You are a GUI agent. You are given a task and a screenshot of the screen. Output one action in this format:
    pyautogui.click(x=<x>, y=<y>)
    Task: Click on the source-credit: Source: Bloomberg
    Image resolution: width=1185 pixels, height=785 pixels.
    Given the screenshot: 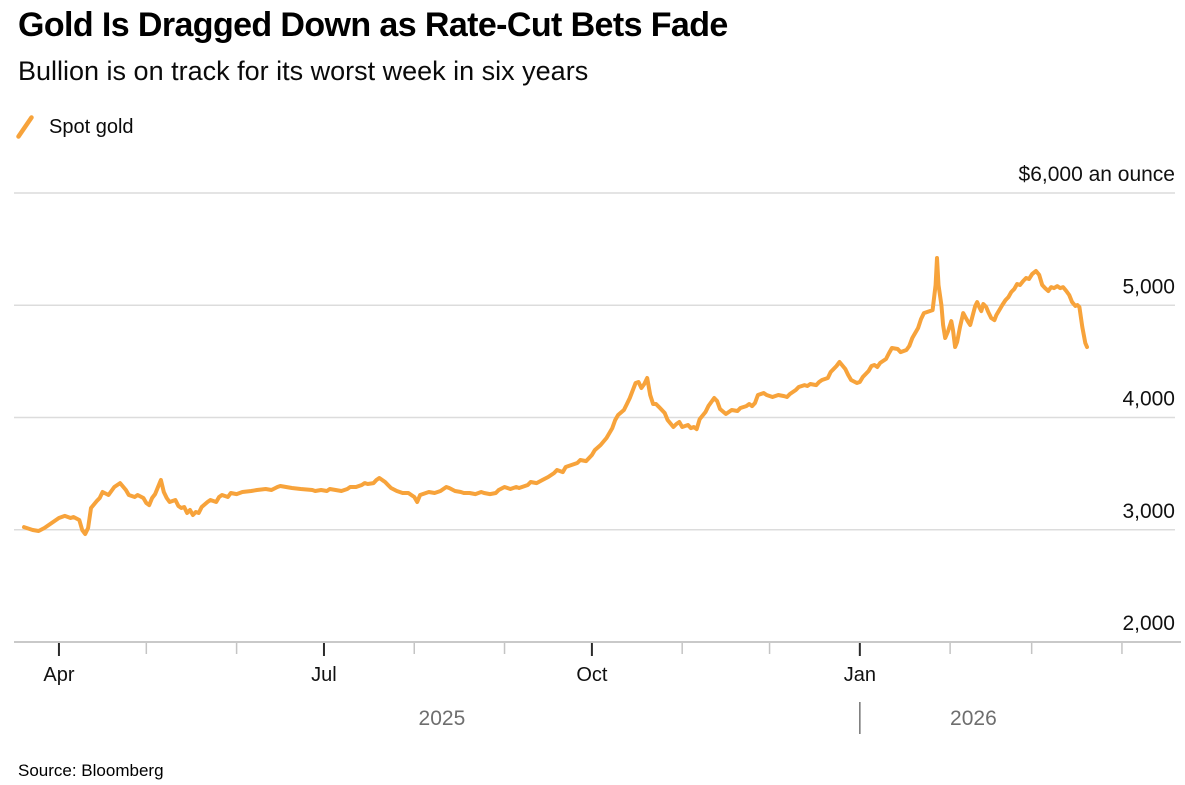 What is the action you would take?
    pyautogui.click(x=91, y=770)
    